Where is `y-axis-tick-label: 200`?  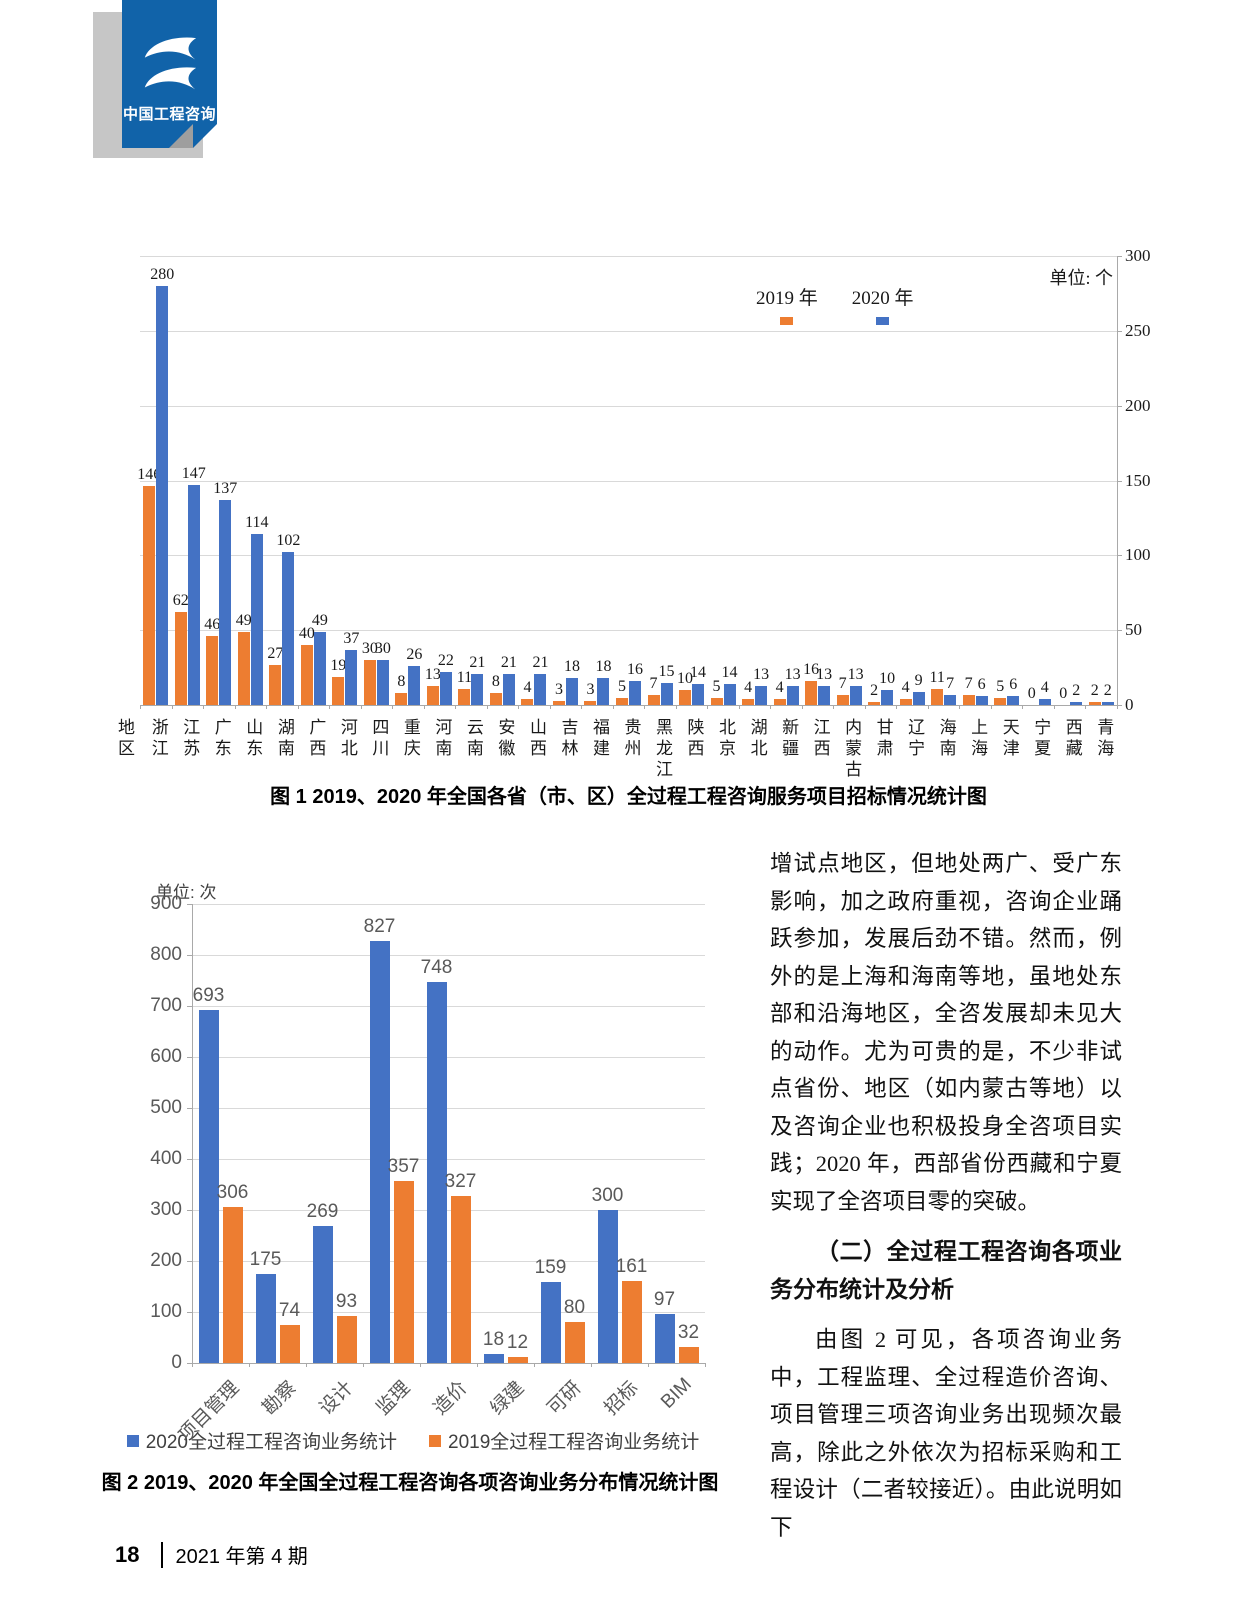
y-axis-tick-label: 200 is located at coordinates (166, 1260).